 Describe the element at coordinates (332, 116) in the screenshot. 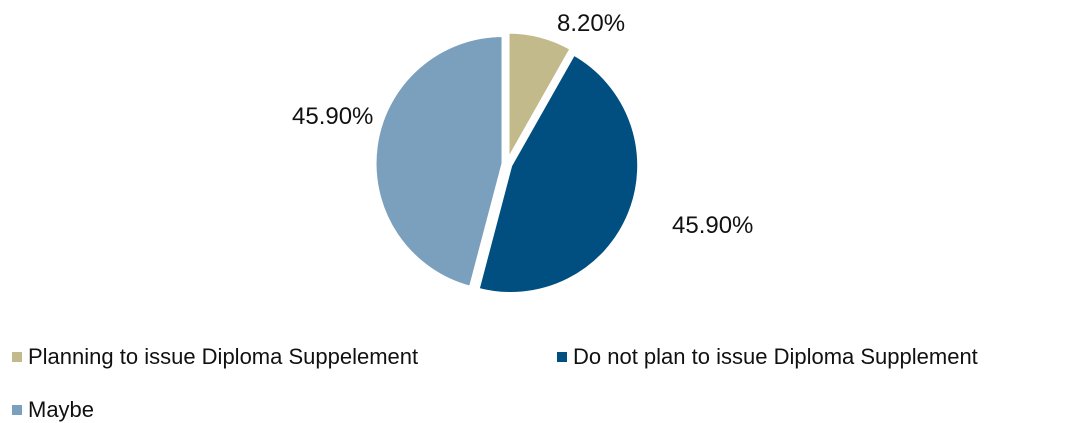

I see `data-label-maybe: 45.90%` at that location.